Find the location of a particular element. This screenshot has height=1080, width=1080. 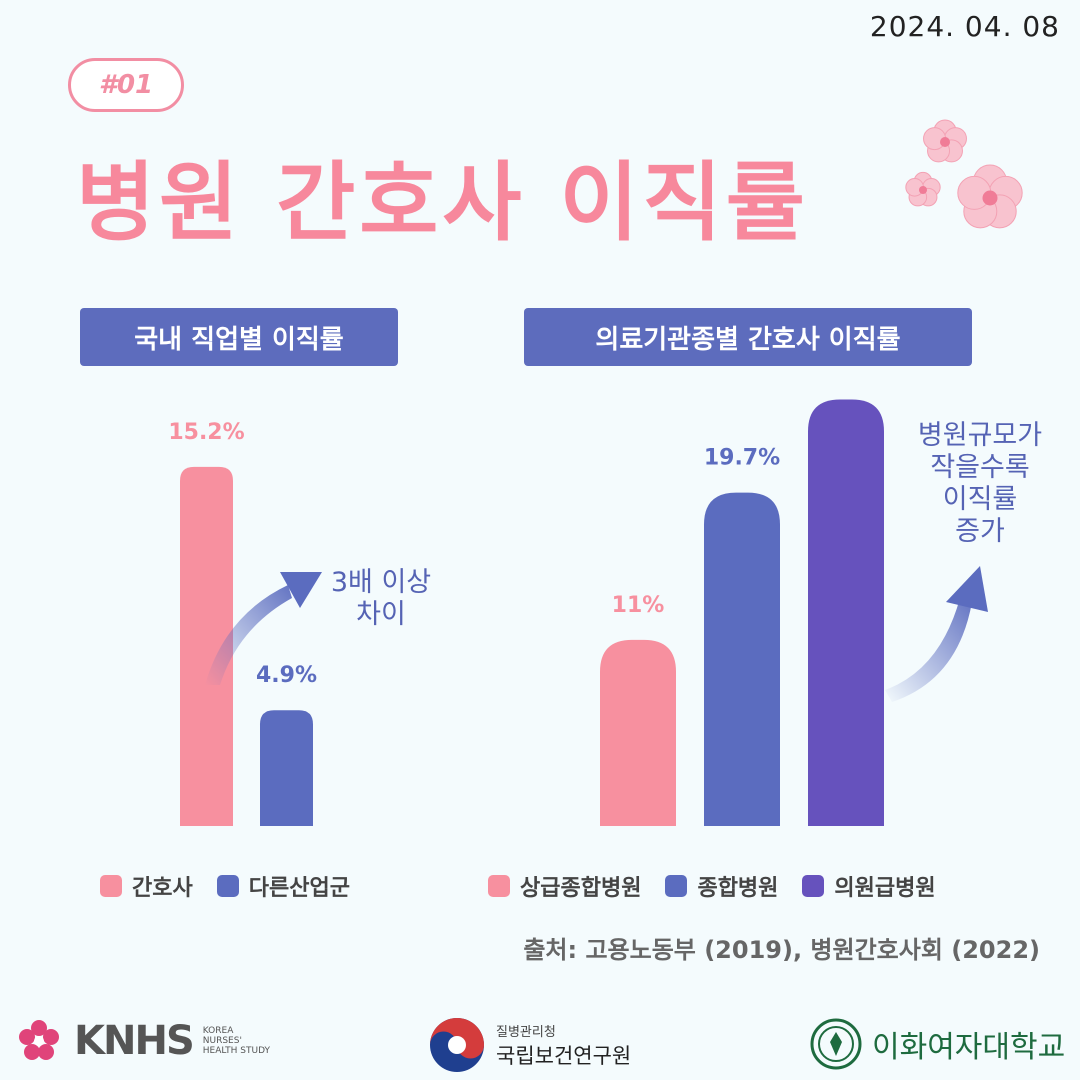

legend-swatch-purple is located at coordinates (813, 886).